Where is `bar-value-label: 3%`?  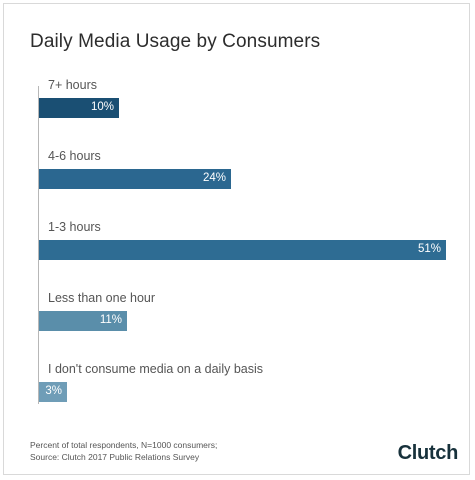 bar-value-label: 3% is located at coordinates (53, 391).